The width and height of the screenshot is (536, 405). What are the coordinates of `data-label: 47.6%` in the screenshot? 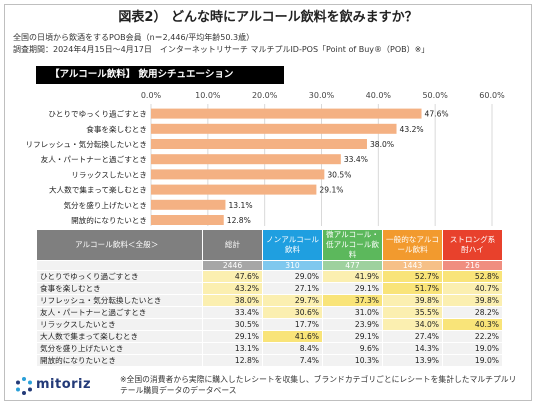 It's located at (437, 114).